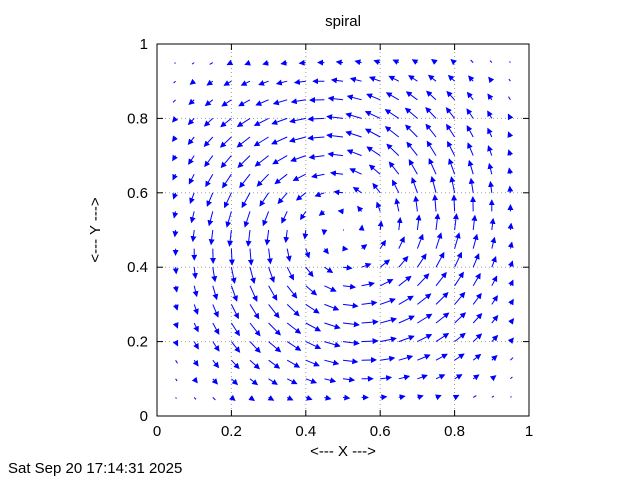 This screenshot has height=480, width=640. I want to click on x-tick-label: 0.6, so click(380, 431).